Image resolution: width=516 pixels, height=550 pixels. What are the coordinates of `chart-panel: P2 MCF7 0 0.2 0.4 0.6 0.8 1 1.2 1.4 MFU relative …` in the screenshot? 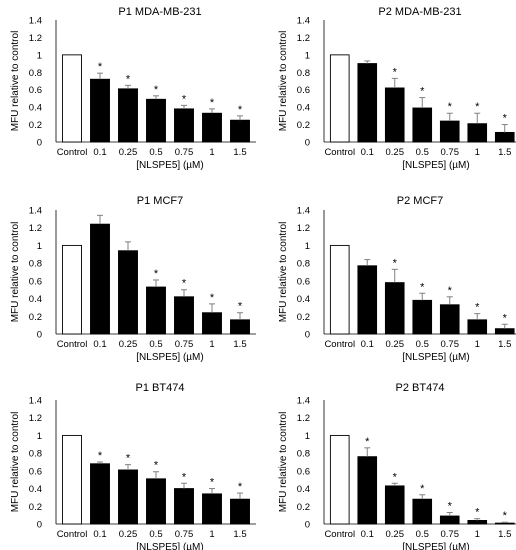 It's located at (397, 279).